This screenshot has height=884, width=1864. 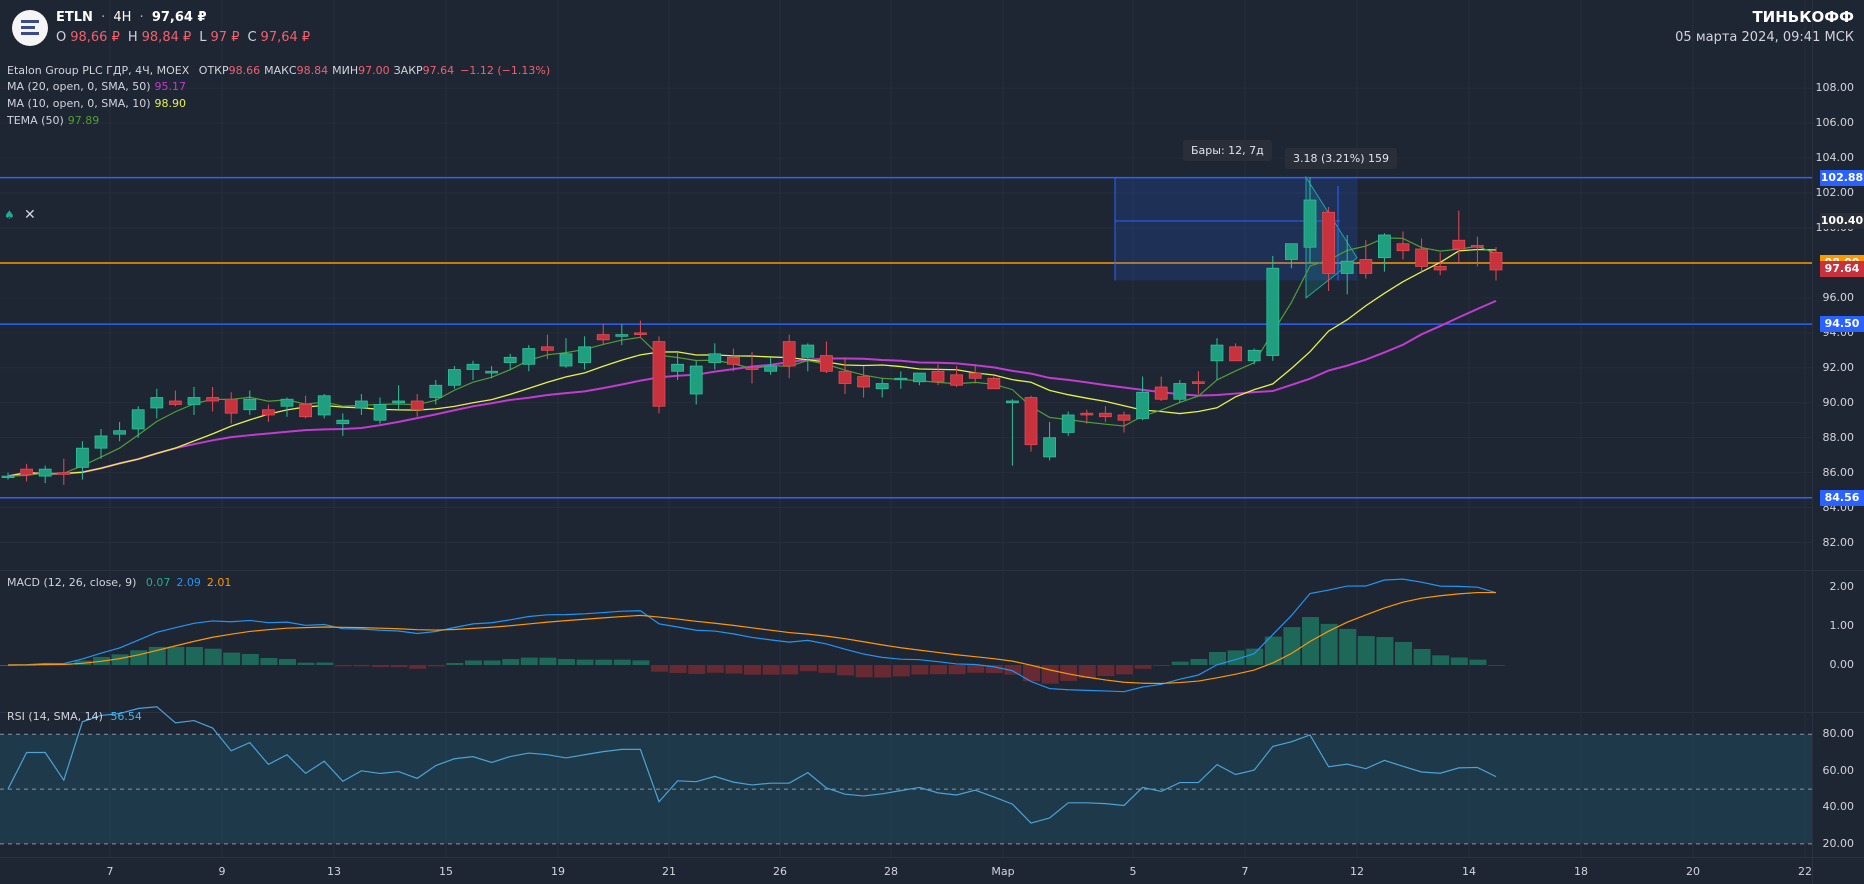 What do you see at coordinates (558, 871) in the screenshot?
I see `time-axis-label: 19` at bounding box center [558, 871].